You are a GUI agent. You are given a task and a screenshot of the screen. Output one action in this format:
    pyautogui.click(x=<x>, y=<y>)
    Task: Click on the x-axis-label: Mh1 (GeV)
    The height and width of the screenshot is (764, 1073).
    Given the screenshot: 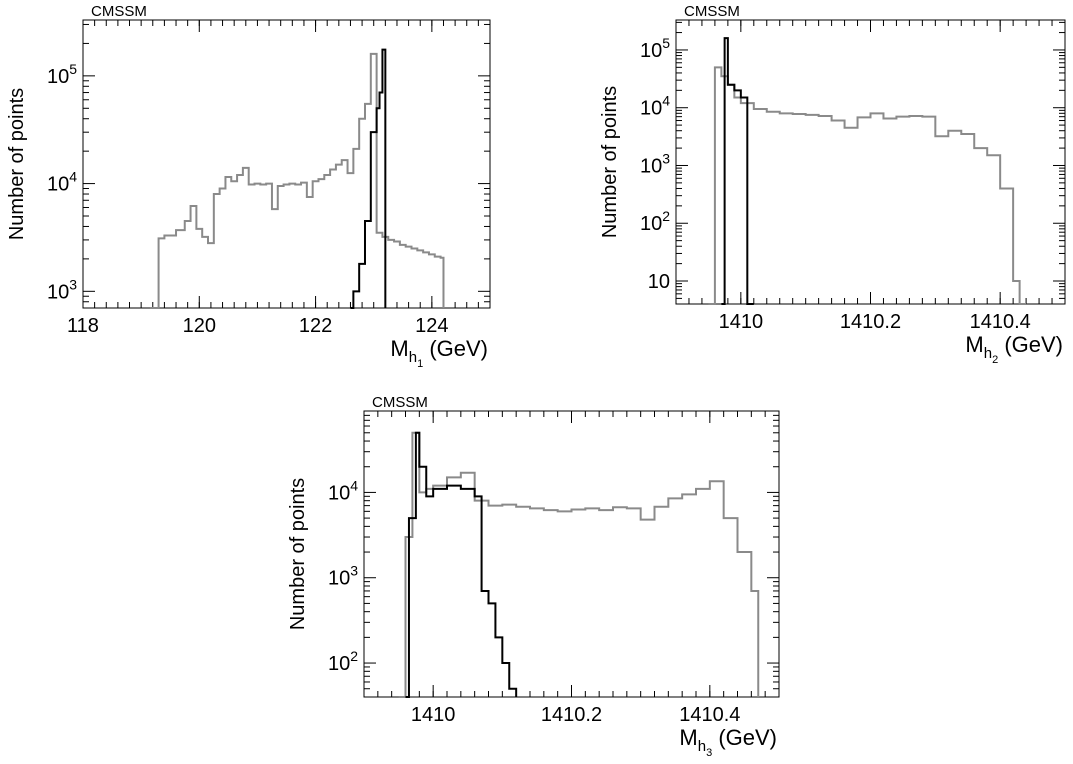 What is the action you would take?
    pyautogui.click(x=439, y=353)
    